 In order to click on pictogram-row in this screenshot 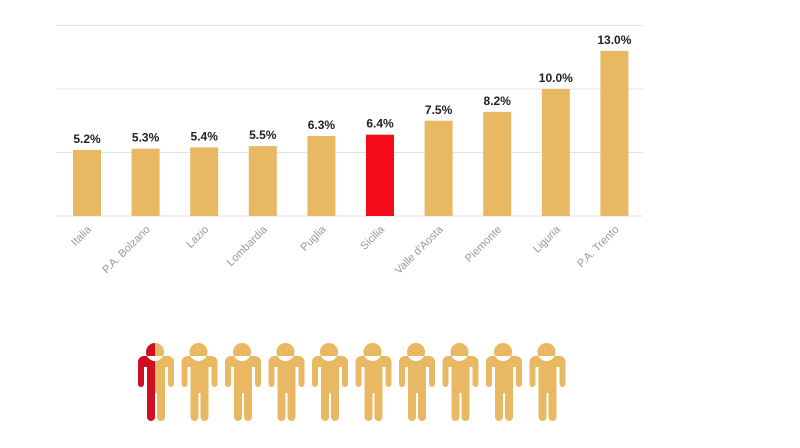, I will do `click(352, 382)`.